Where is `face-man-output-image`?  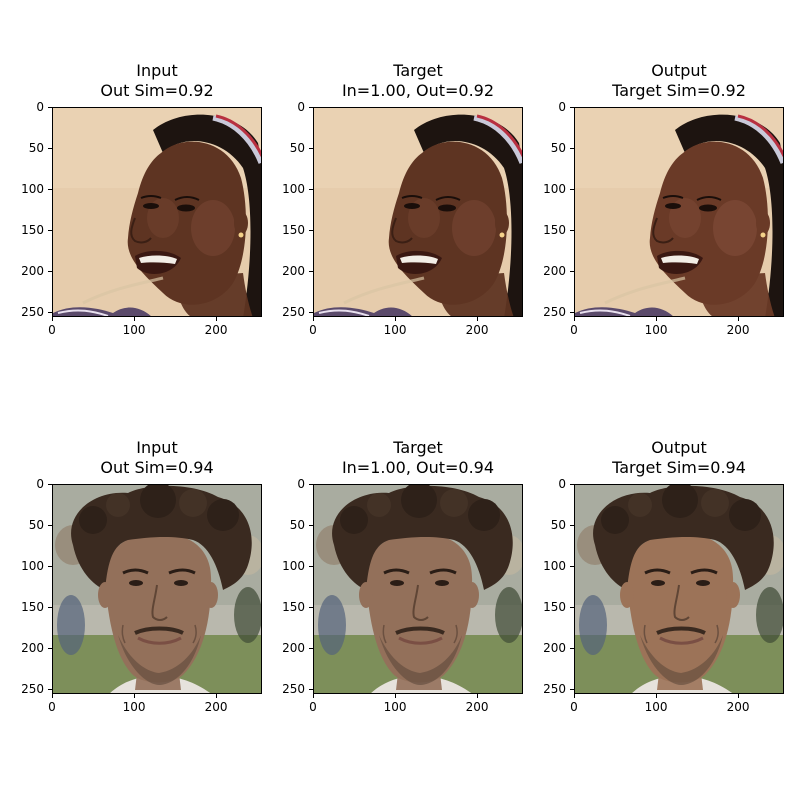 face-man-output-image is located at coordinates (679, 589).